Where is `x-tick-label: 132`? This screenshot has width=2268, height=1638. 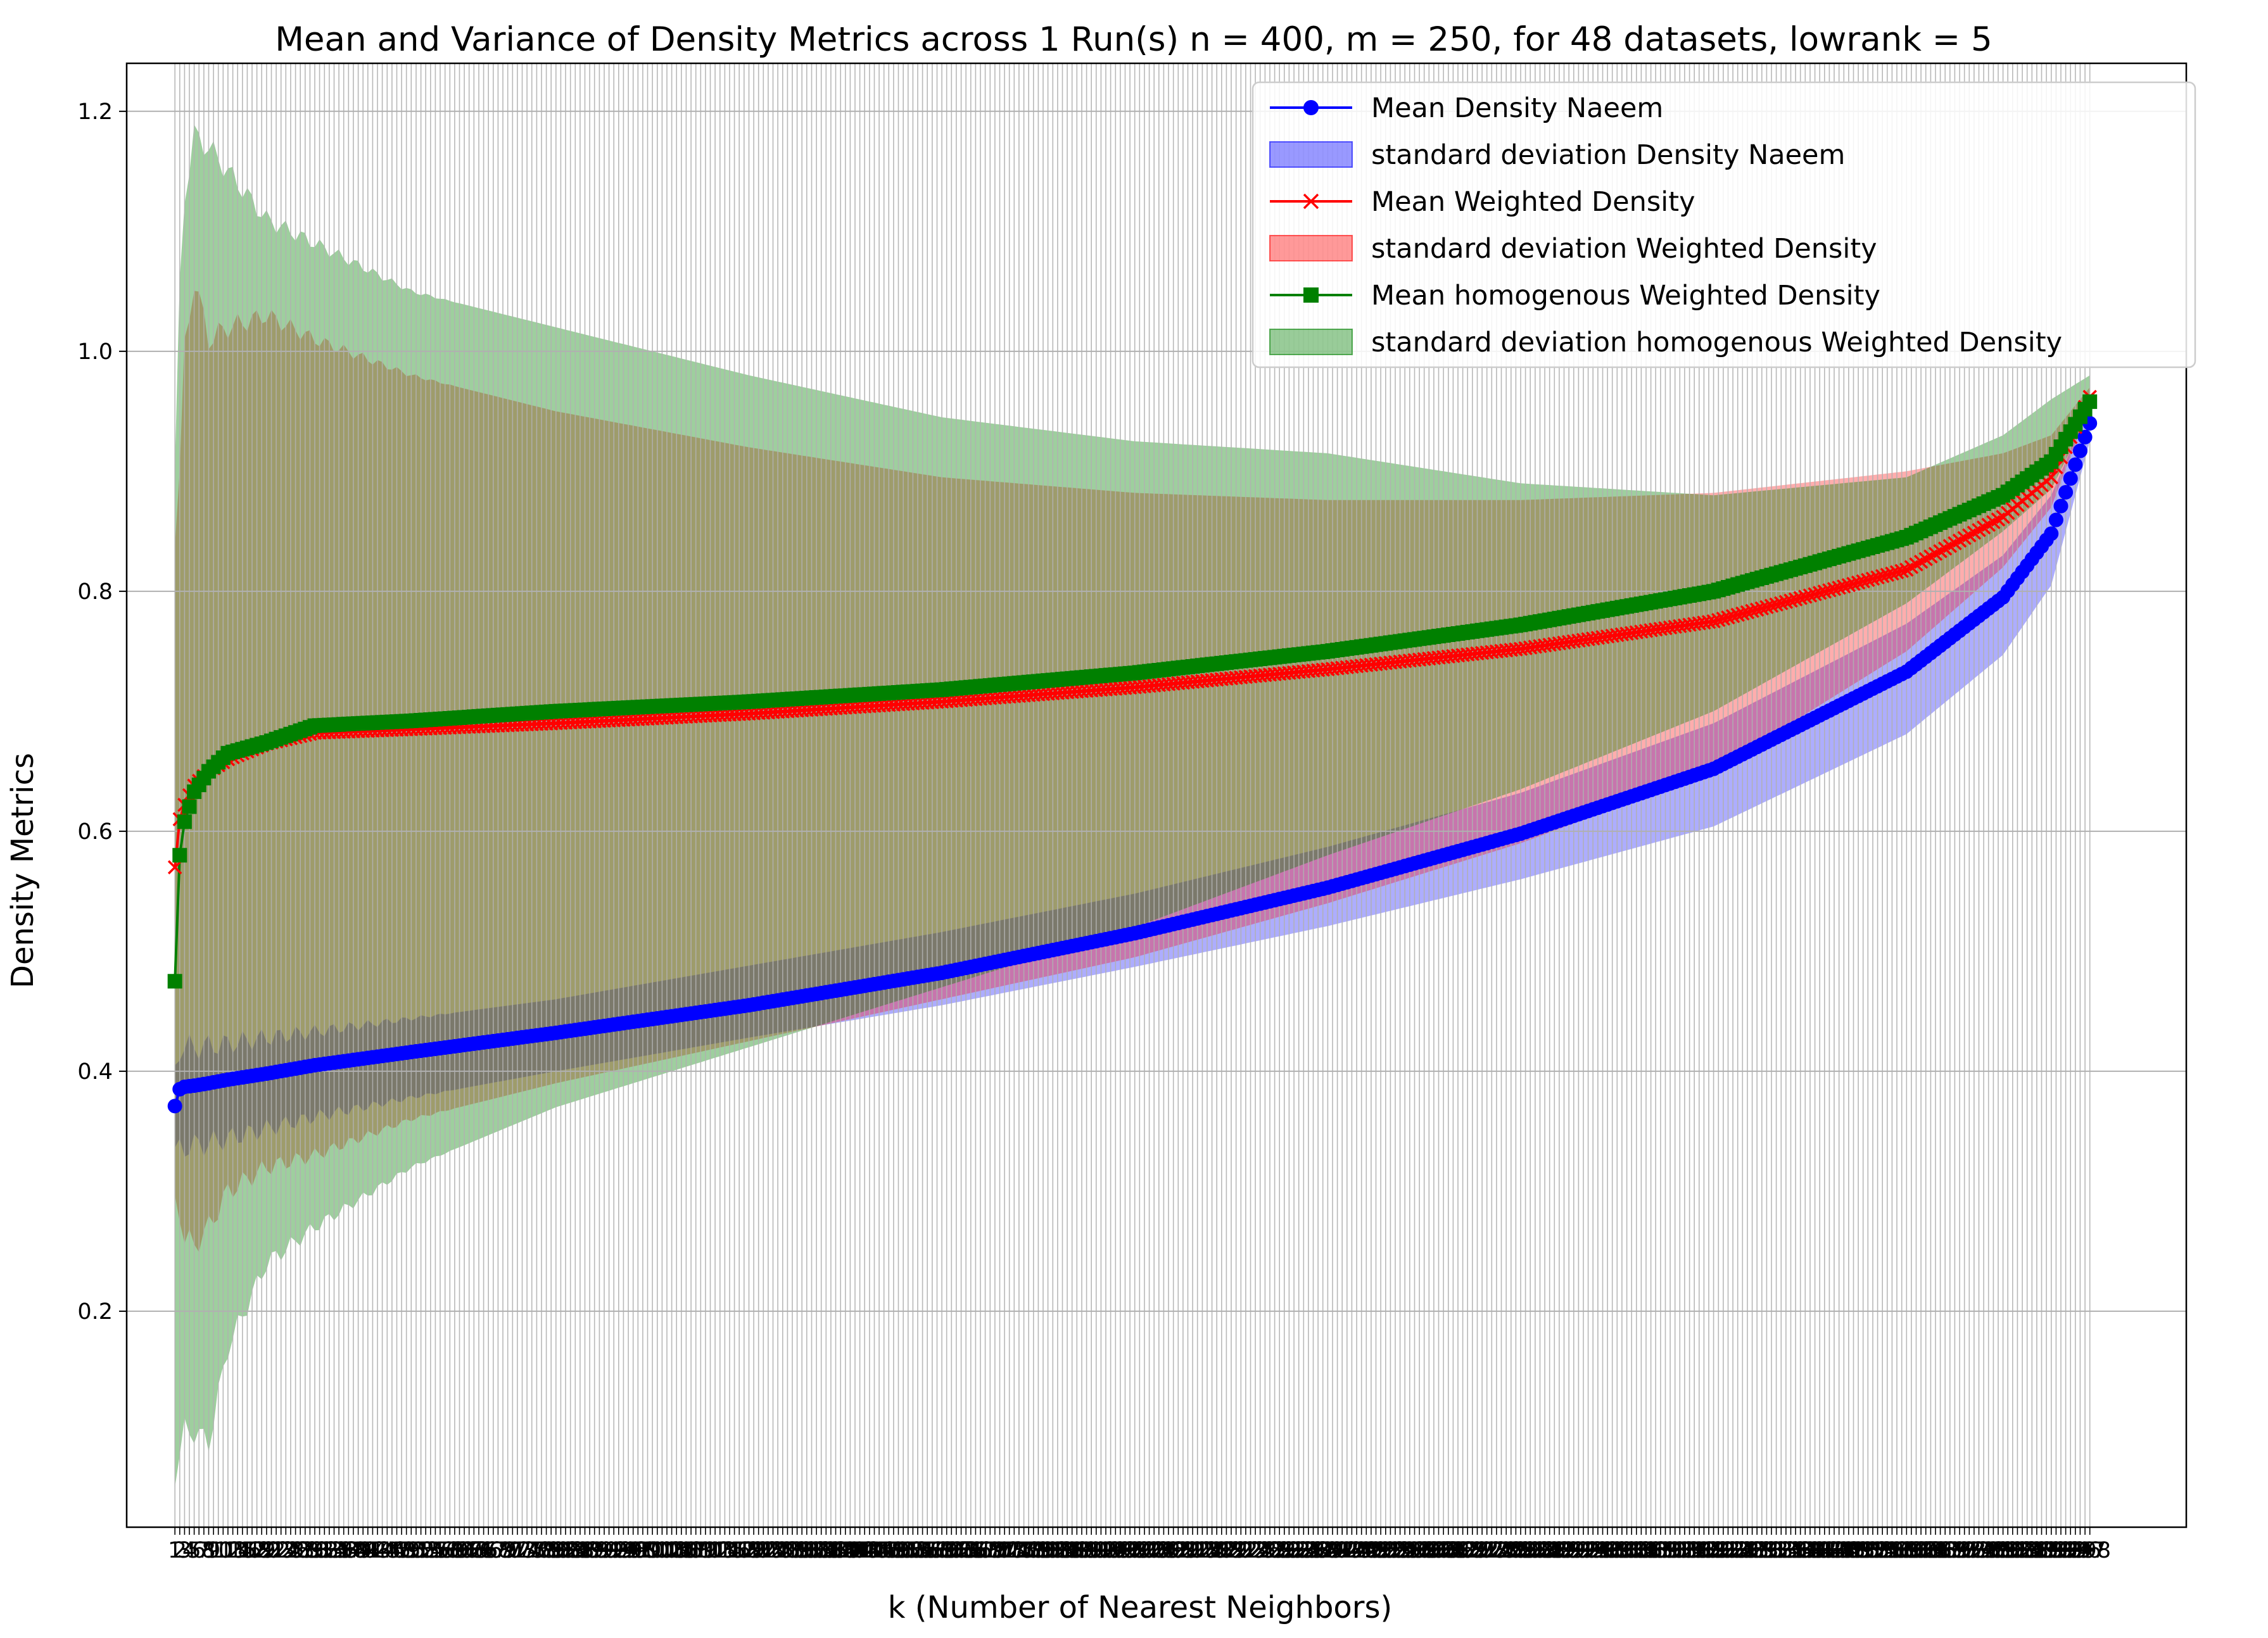 x-tick-label: 132 is located at coordinates (806, 1550).